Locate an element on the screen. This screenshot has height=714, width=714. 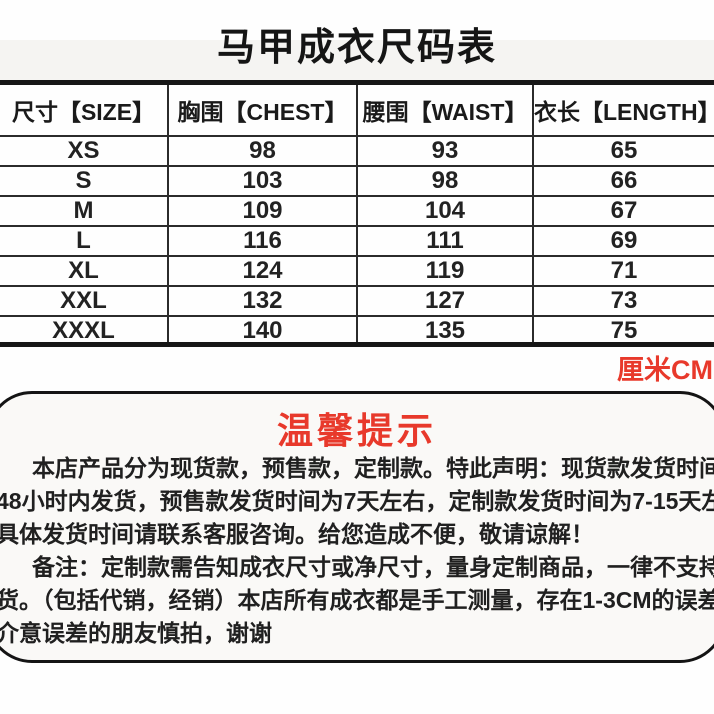
cell-waist: 104 is located at coordinates (445, 211).